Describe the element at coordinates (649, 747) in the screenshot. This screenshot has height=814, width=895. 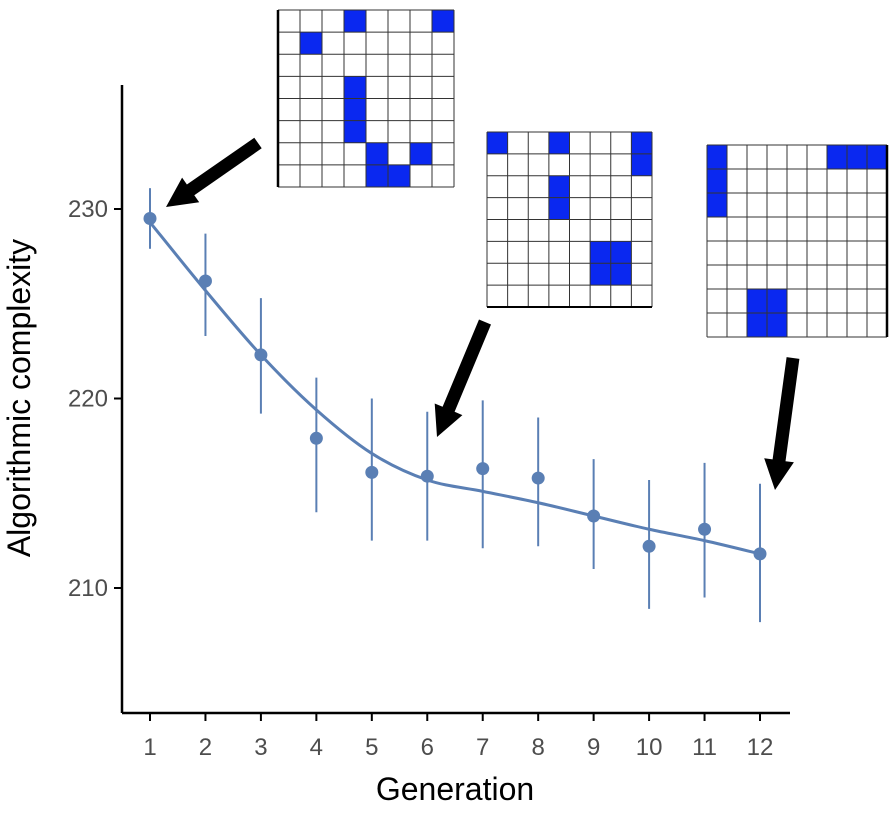
I see `x-tick-label: 10` at that location.